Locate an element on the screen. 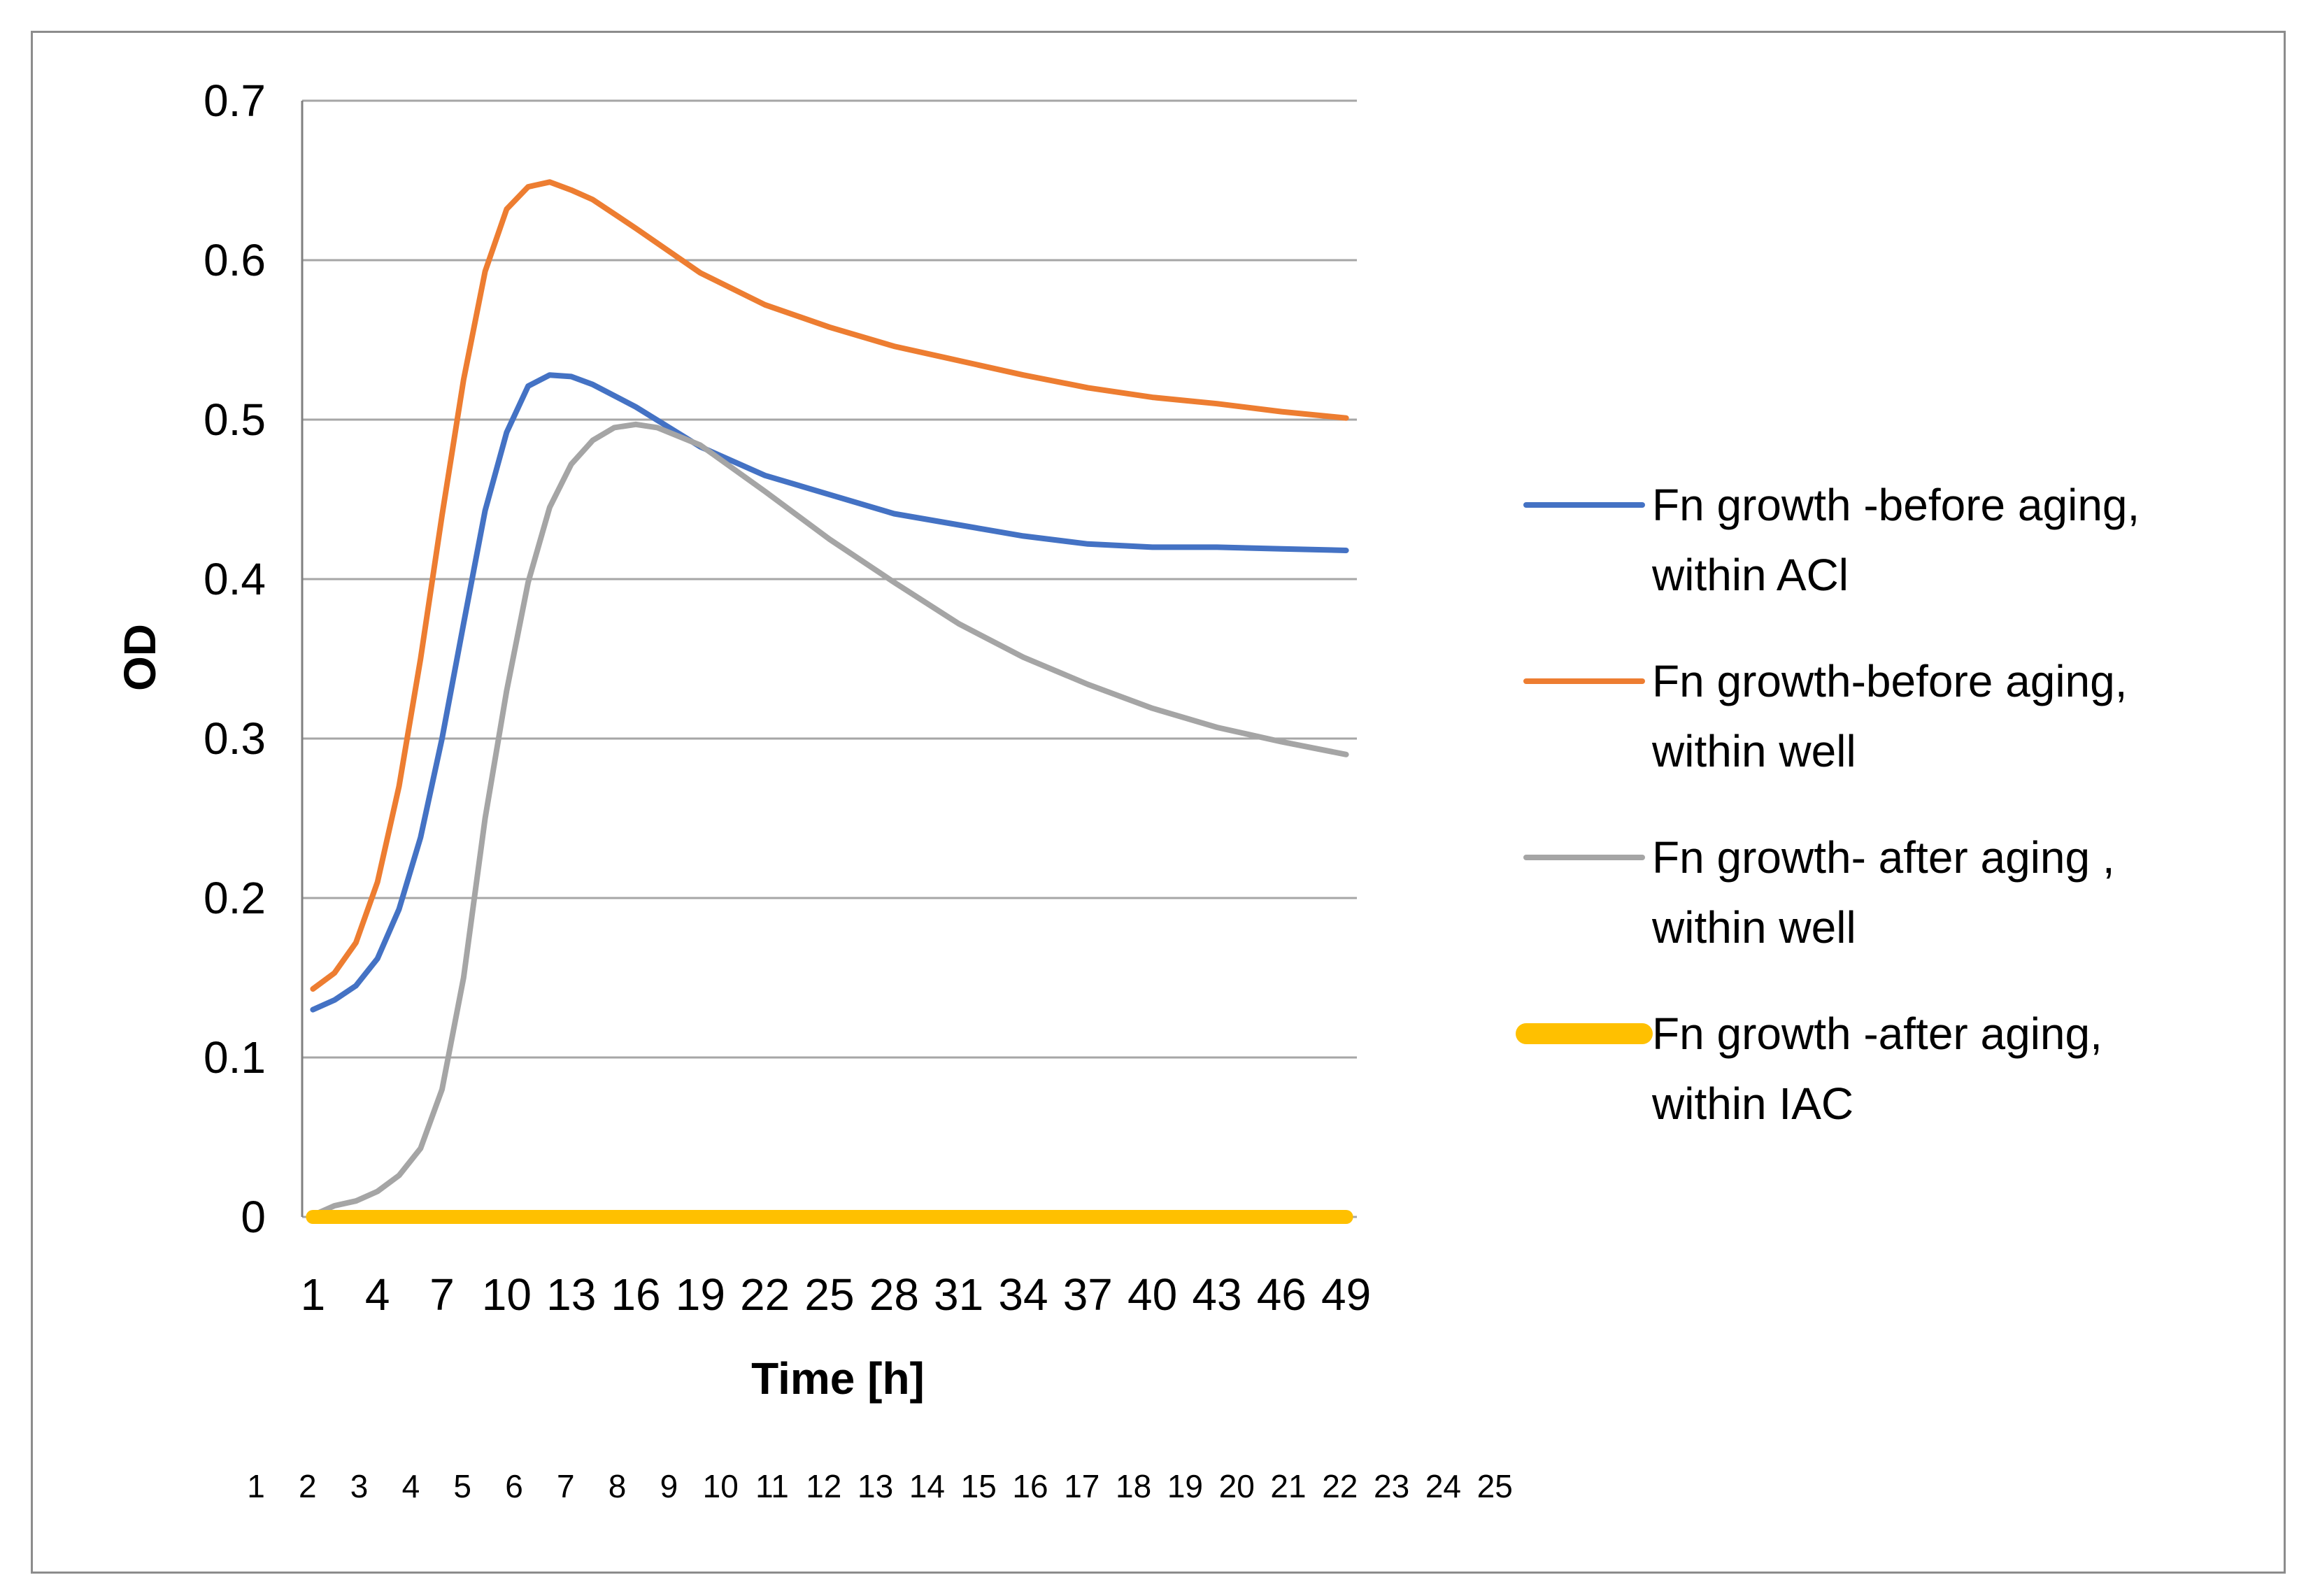 The image size is (2320, 1596). secondary-label: 11 is located at coordinates (772, 1486).